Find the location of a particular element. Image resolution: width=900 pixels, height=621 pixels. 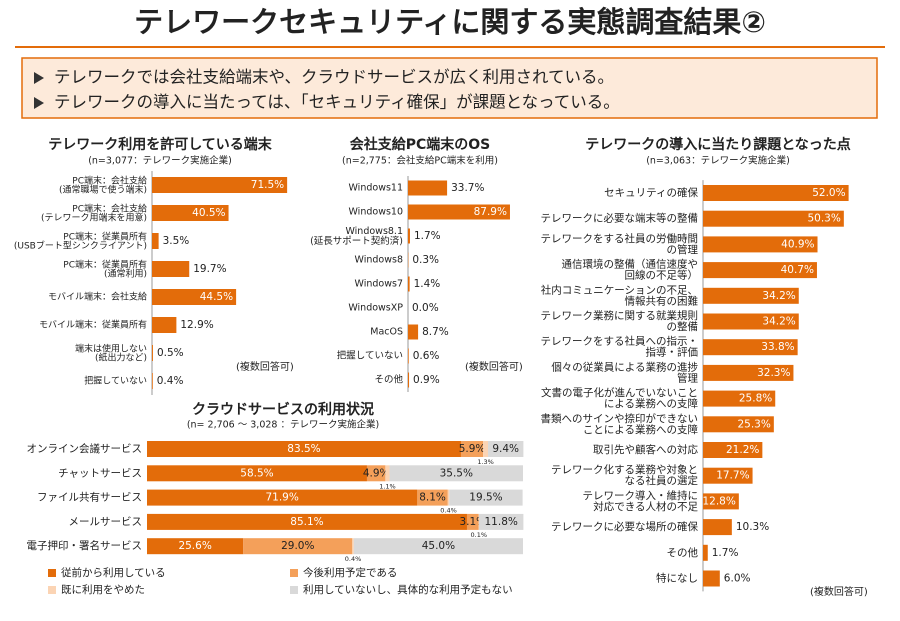

value-label: 85.1% is located at coordinates (306, 522).